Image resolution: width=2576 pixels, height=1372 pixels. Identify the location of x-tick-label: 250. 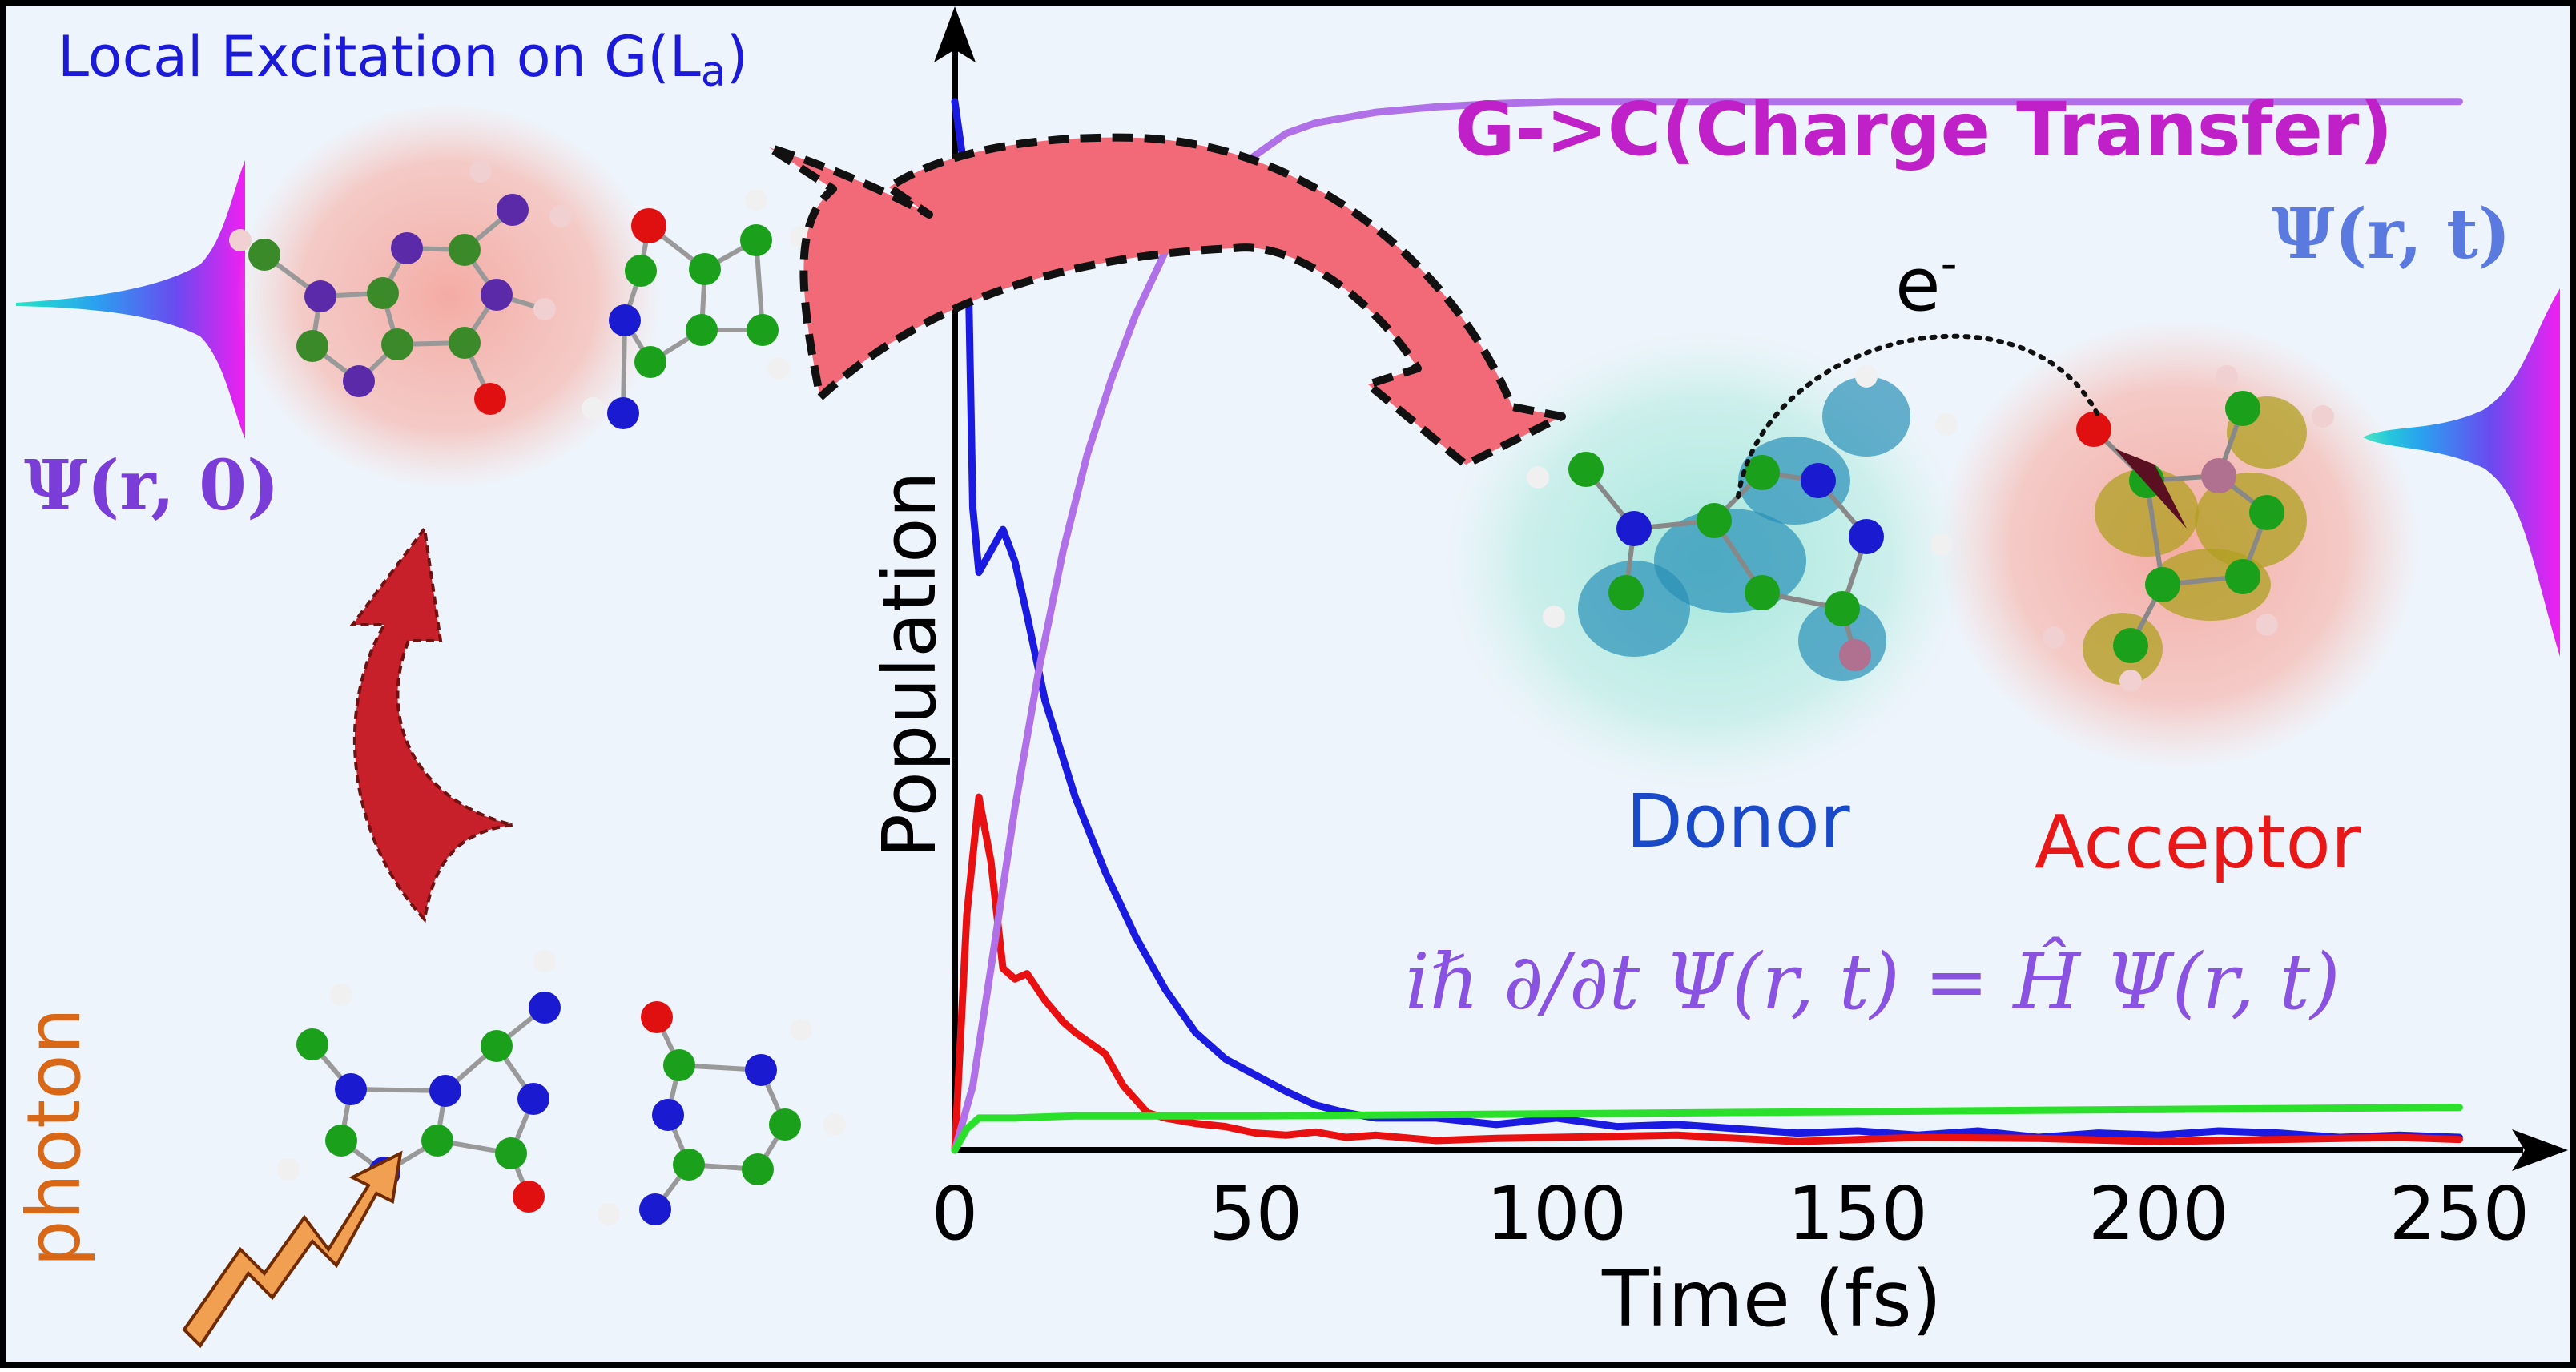
(2459, 1214).